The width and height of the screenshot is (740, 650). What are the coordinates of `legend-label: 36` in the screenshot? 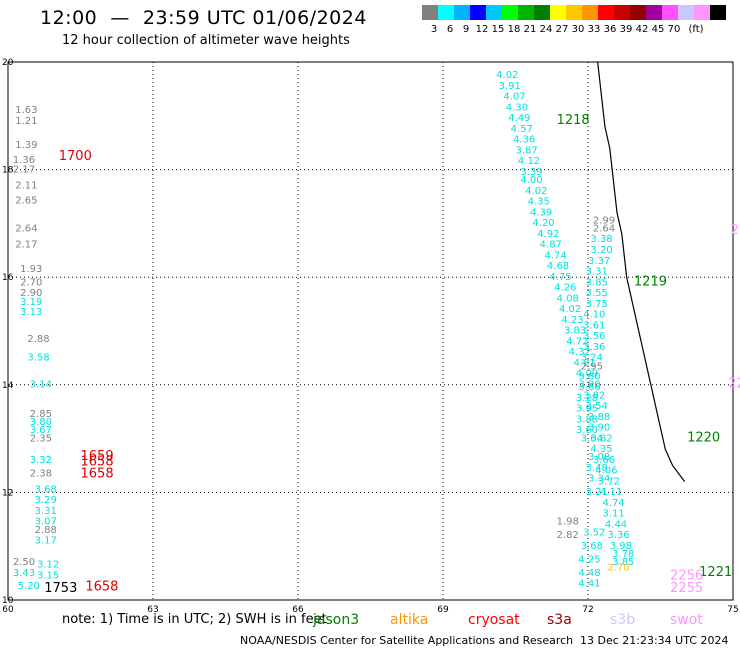 It's located at (610, 29).